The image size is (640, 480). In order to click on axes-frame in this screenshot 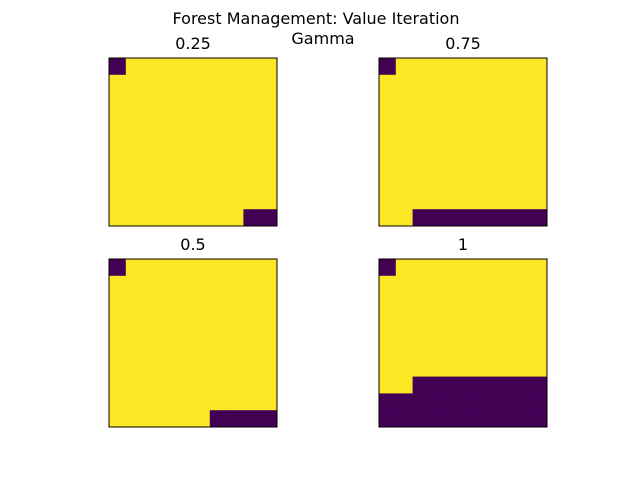, I will do `click(193, 343)`.